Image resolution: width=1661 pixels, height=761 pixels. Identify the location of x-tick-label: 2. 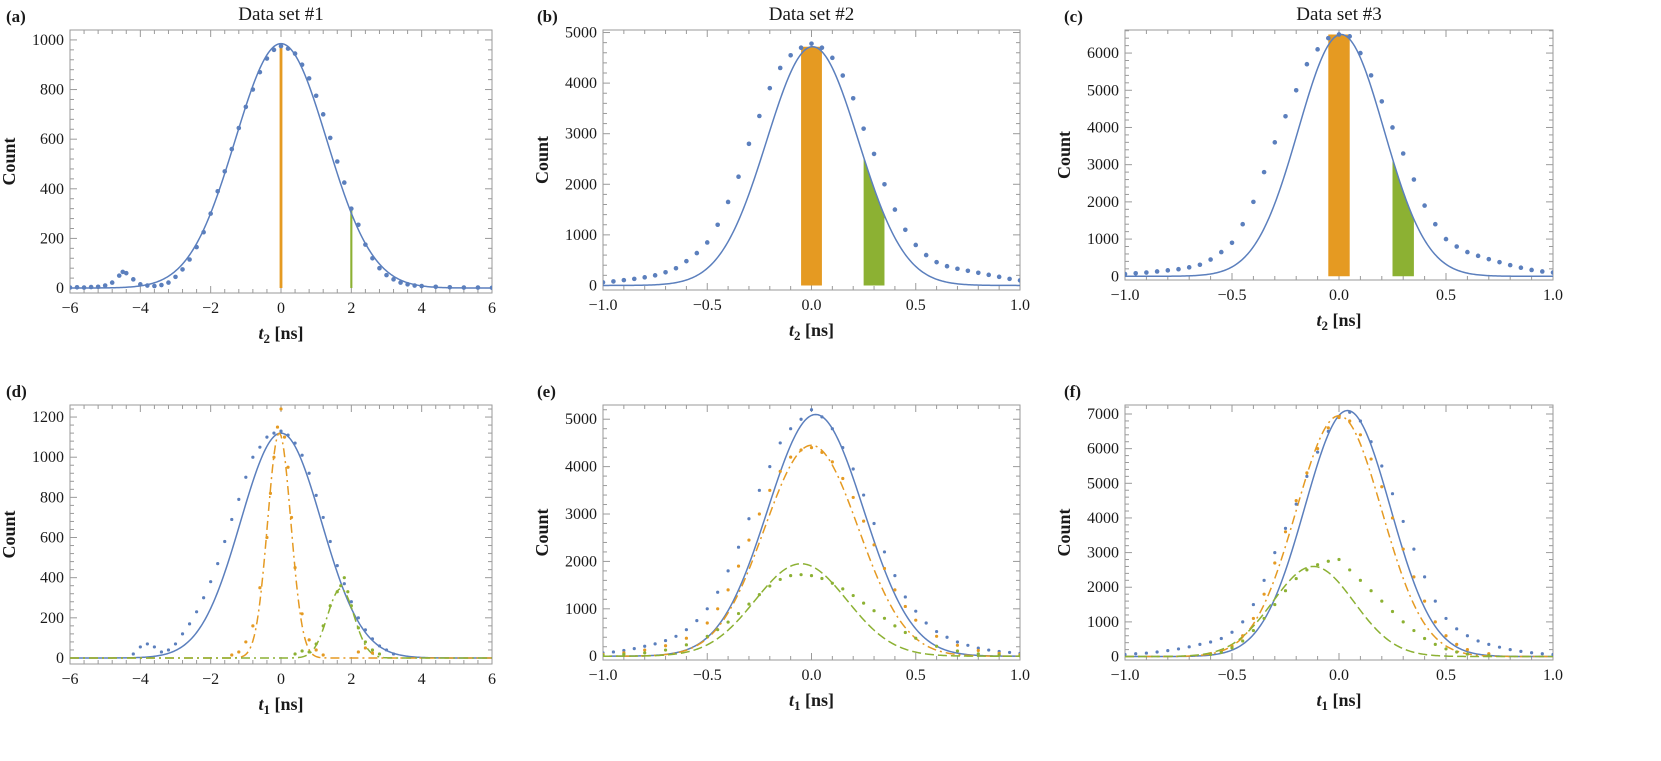
(351, 308).